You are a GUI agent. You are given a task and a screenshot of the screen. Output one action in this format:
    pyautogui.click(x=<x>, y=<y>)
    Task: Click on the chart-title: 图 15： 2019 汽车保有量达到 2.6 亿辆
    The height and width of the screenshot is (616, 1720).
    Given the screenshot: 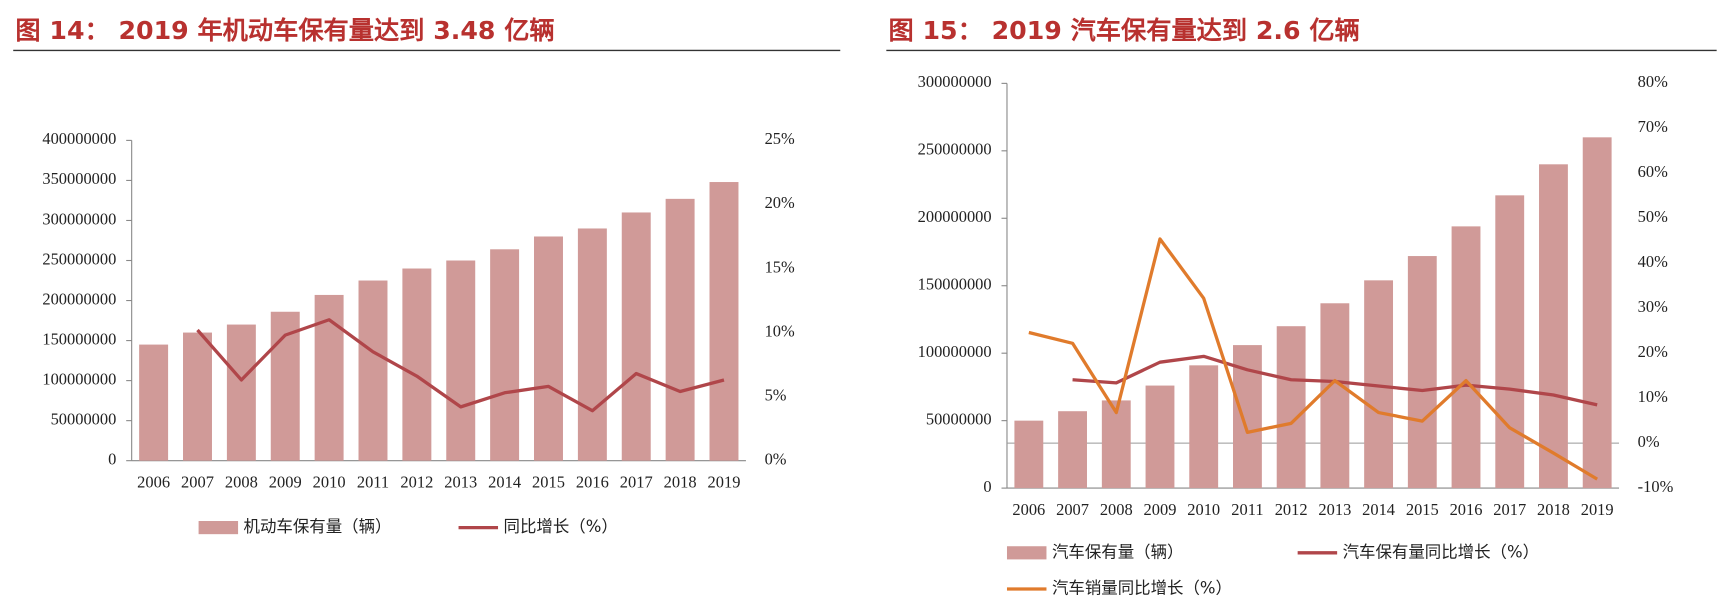 What is the action you would take?
    pyautogui.click(x=1124, y=30)
    